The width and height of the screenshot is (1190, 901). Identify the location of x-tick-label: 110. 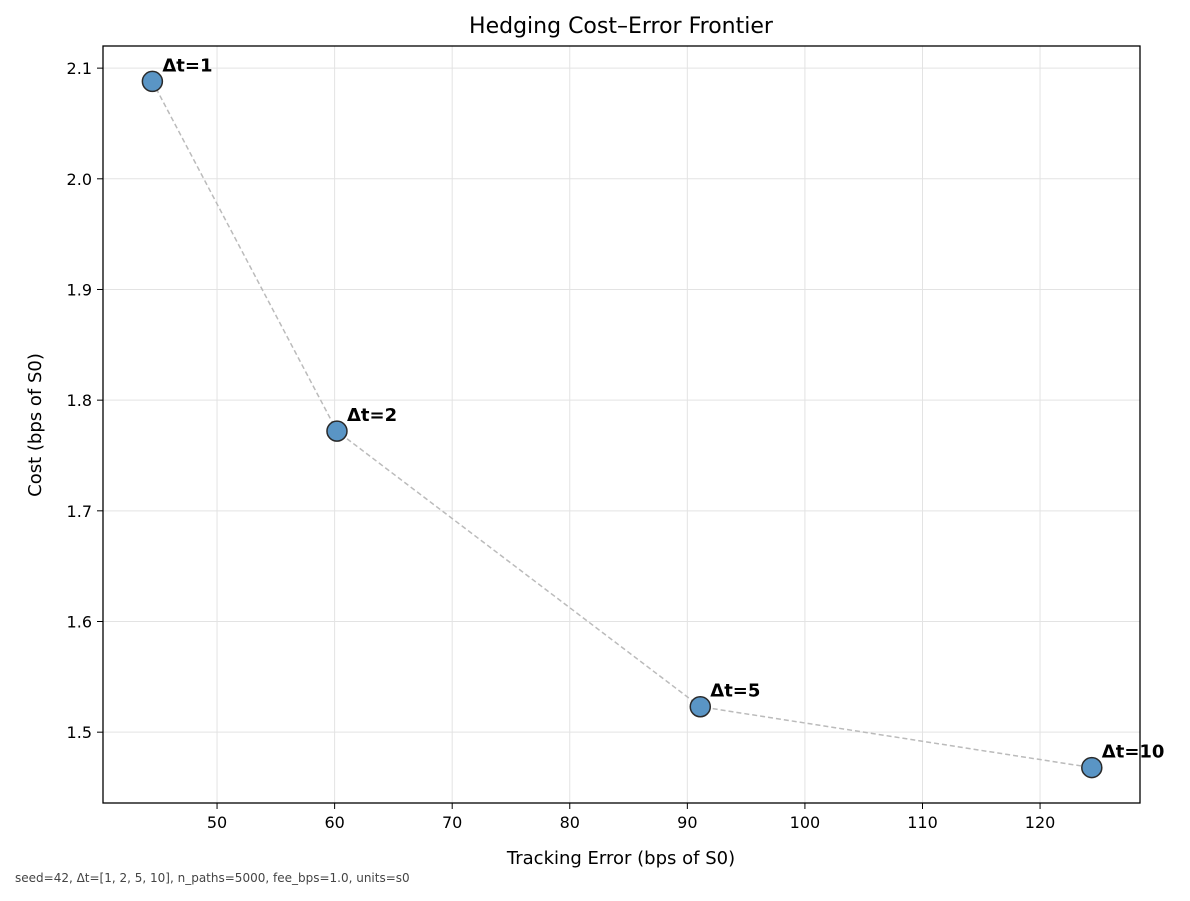
(922, 822).